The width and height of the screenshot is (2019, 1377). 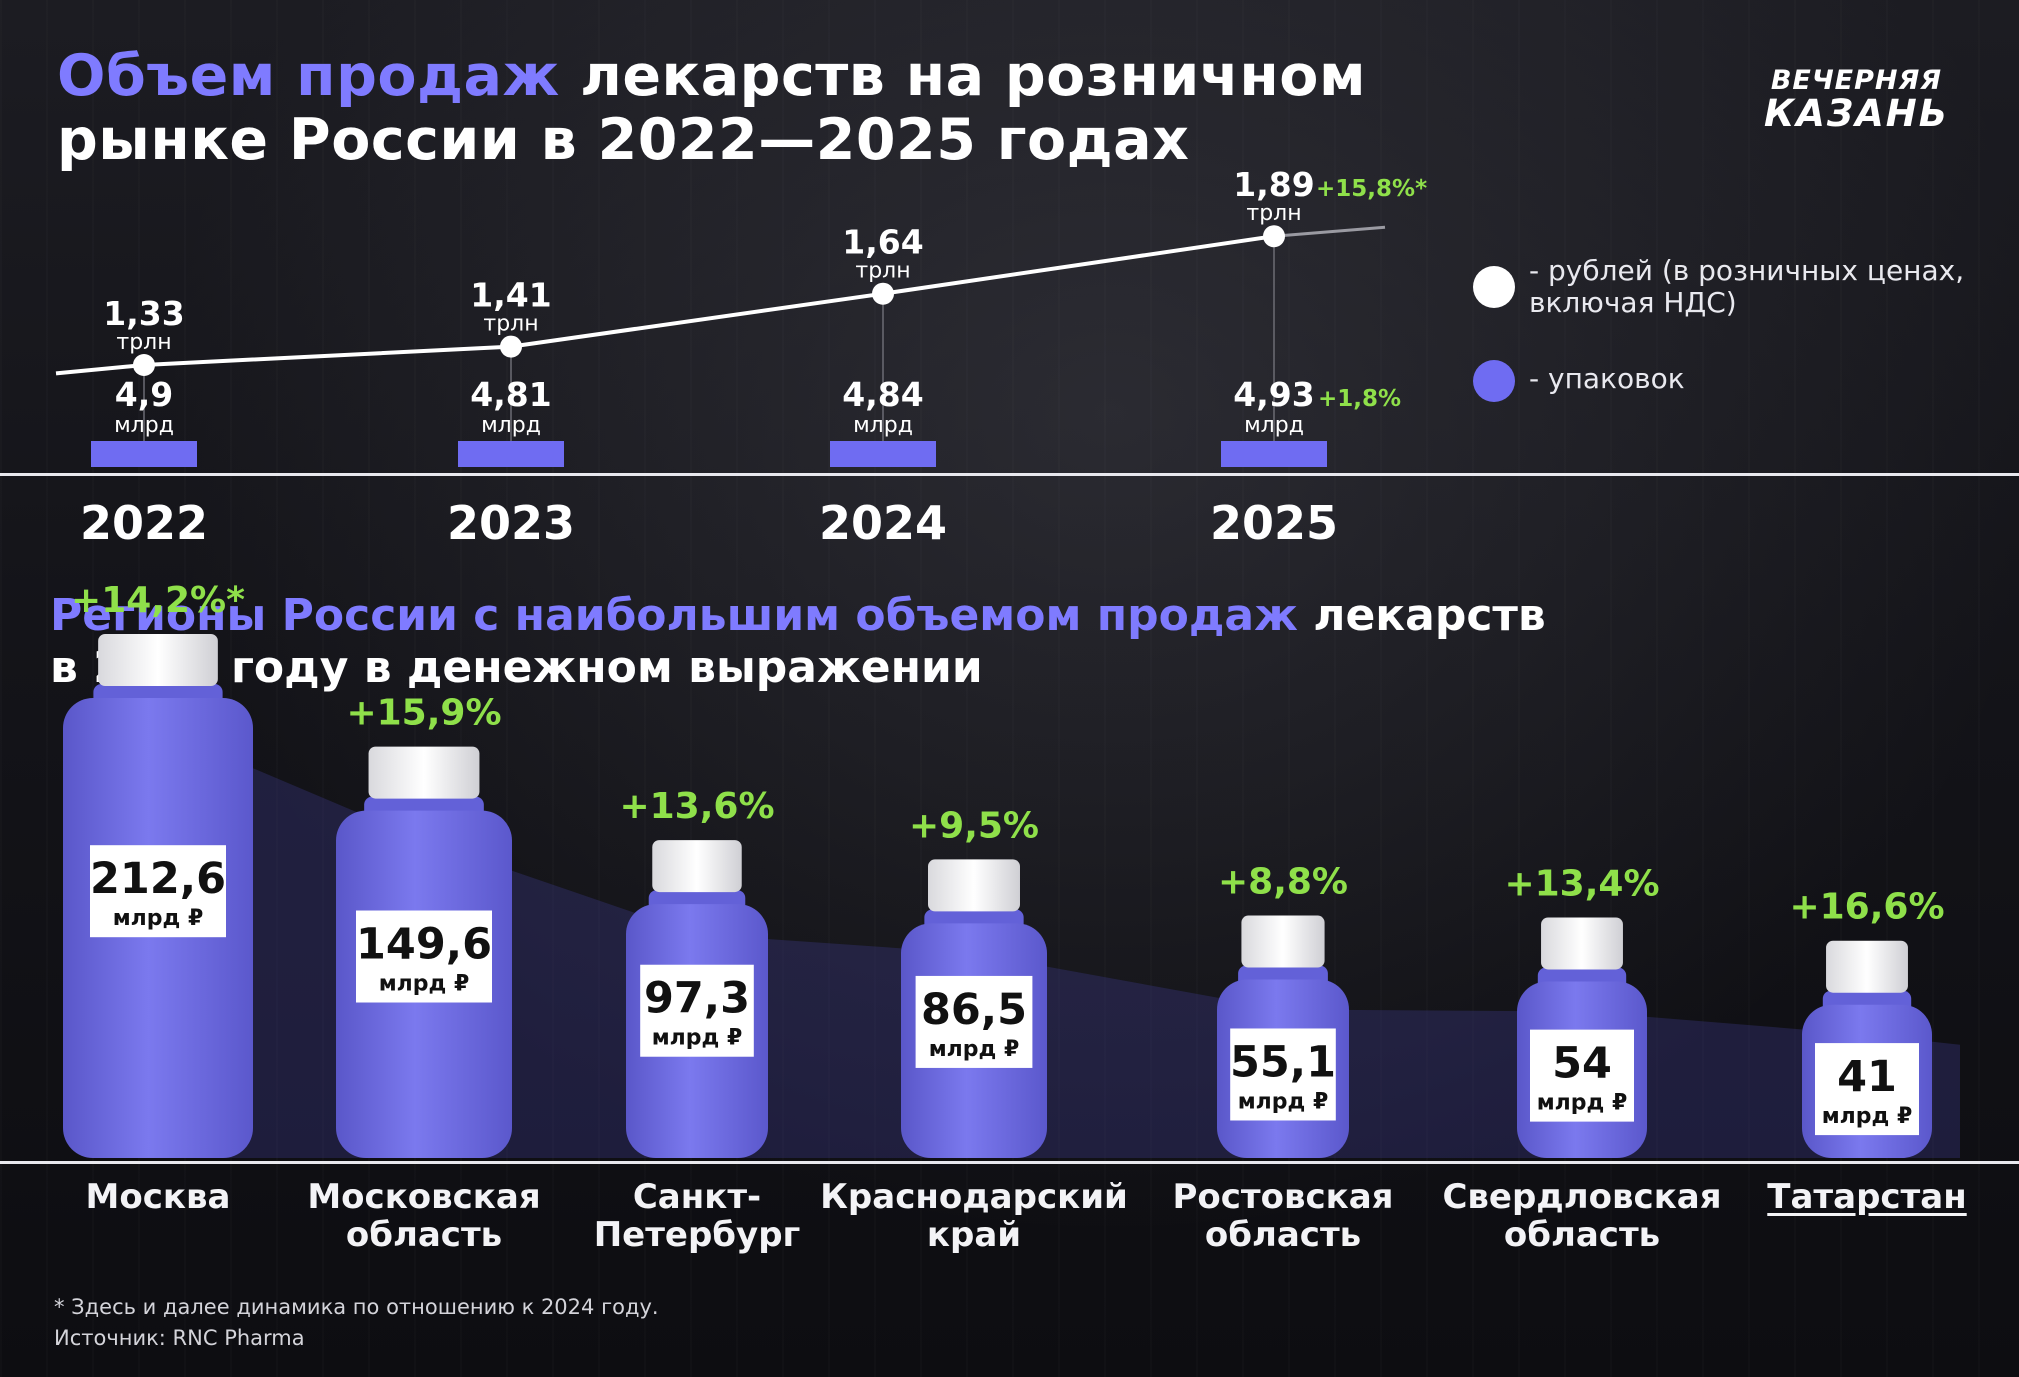 I want to click on region-label: Ростовская область, so click(x=1283, y=1216).